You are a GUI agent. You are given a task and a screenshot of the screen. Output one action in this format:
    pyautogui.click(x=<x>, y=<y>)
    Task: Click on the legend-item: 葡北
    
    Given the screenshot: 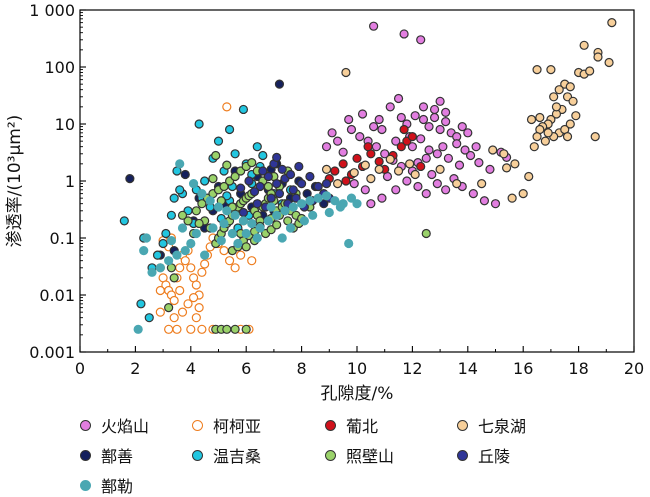 What is the action you would take?
    pyautogui.click(x=351, y=425)
    